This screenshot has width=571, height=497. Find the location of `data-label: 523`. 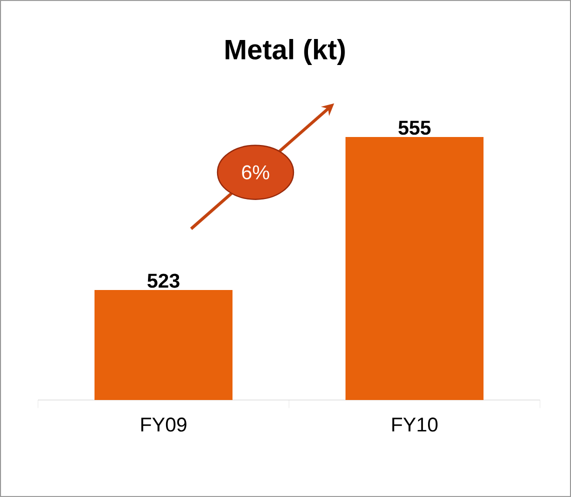

data-label: 523 is located at coordinates (163, 281).